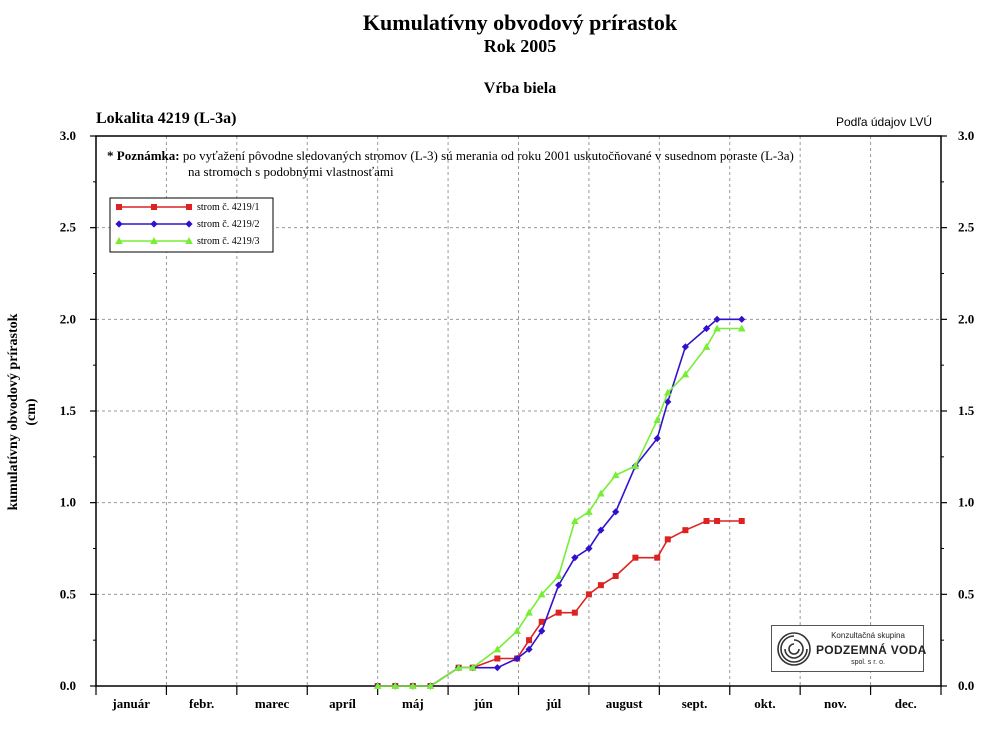 This screenshot has width=1000, height=740. Describe the element at coordinates (966, 593) in the screenshot. I see `y-tick-label-right: 0.5` at that location.